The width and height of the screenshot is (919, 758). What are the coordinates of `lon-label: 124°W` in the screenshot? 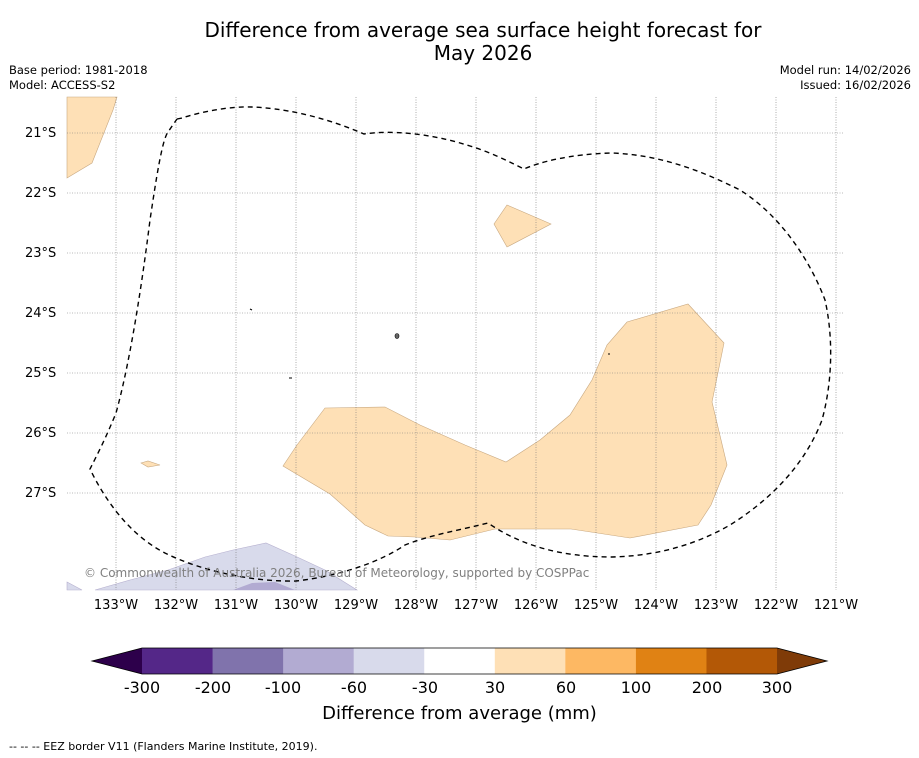 It's located at (656, 605).